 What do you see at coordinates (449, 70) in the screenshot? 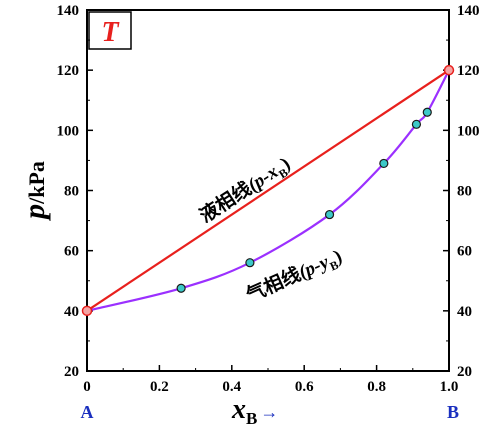
I see `endpoint-marker-b` at bounding box center [449, 70].